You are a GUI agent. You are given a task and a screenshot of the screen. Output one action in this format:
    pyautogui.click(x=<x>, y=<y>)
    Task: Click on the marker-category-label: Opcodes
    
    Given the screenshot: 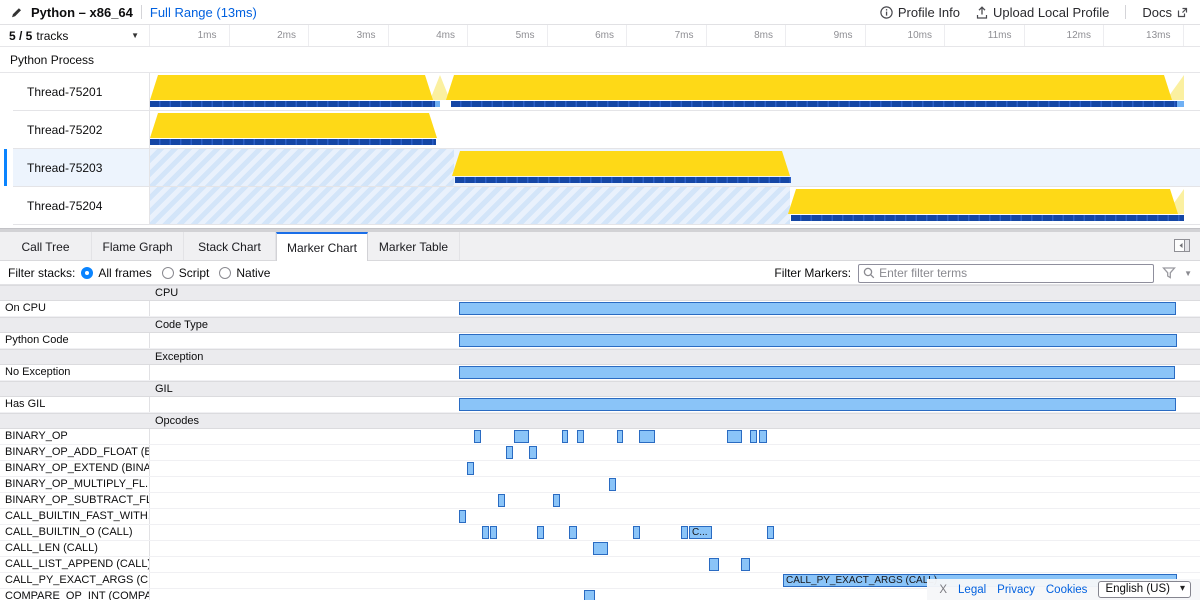 What is the action you would take?
    pyautogui.click(x=177, y=421)
    